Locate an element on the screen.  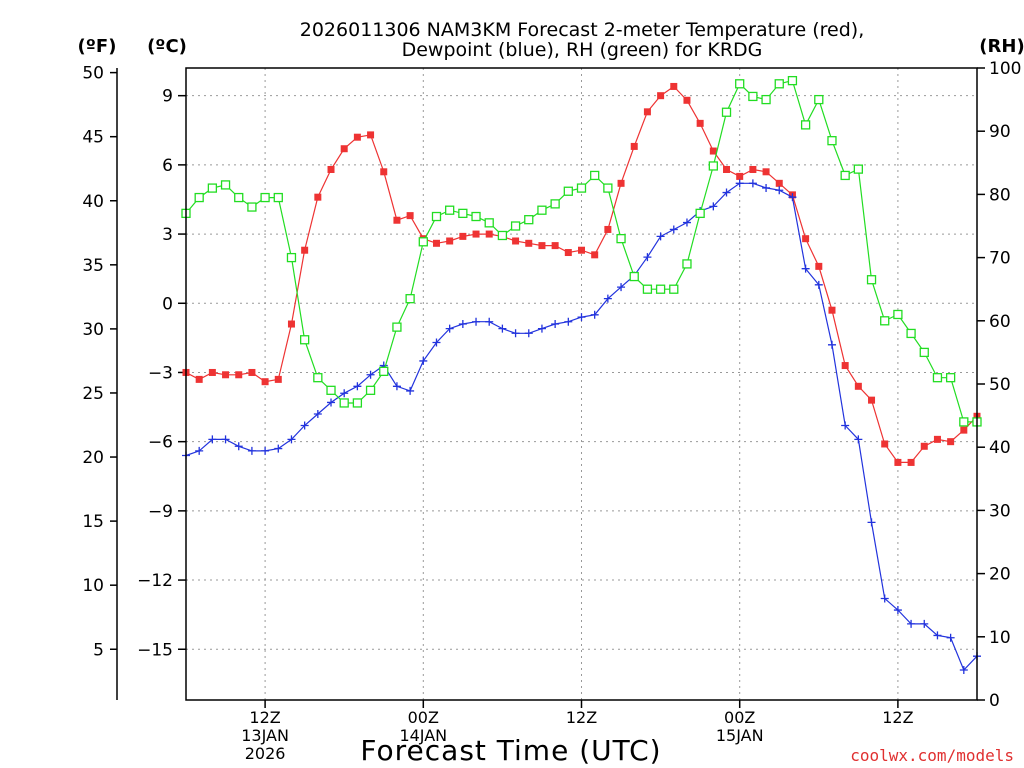
fahrenheit-tick-label: 25 is located at coordinates (93, 394).